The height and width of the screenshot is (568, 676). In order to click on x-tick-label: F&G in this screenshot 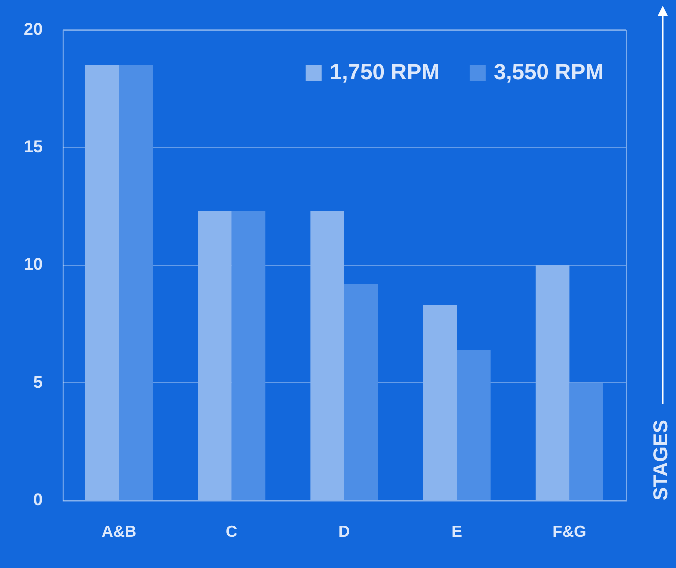, I will do `click(569, 532)`.